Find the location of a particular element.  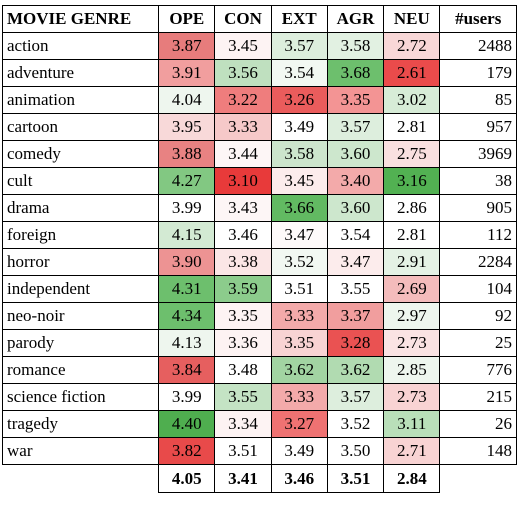

genre-cell: cult is located at coordinates (80, 181).